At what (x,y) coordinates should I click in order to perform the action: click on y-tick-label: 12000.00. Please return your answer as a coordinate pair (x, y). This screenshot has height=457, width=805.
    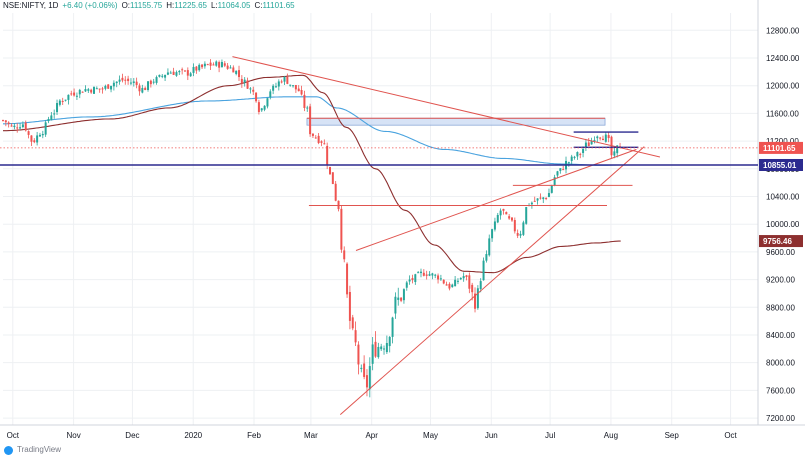
    Looking at the image, I should click on (783, 86).